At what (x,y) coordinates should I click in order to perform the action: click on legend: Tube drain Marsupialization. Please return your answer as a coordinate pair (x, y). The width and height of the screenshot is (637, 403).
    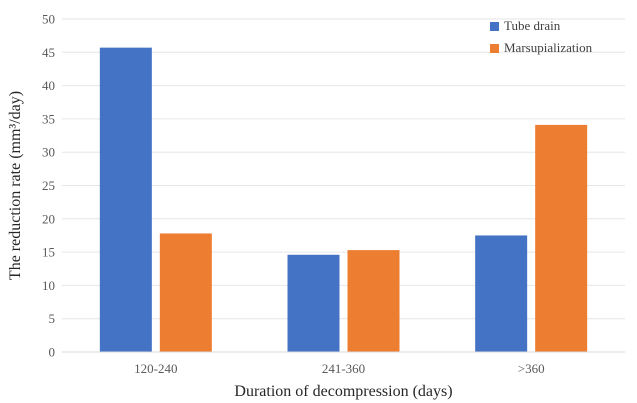
    Looking at the image, I should click on (541, 36).